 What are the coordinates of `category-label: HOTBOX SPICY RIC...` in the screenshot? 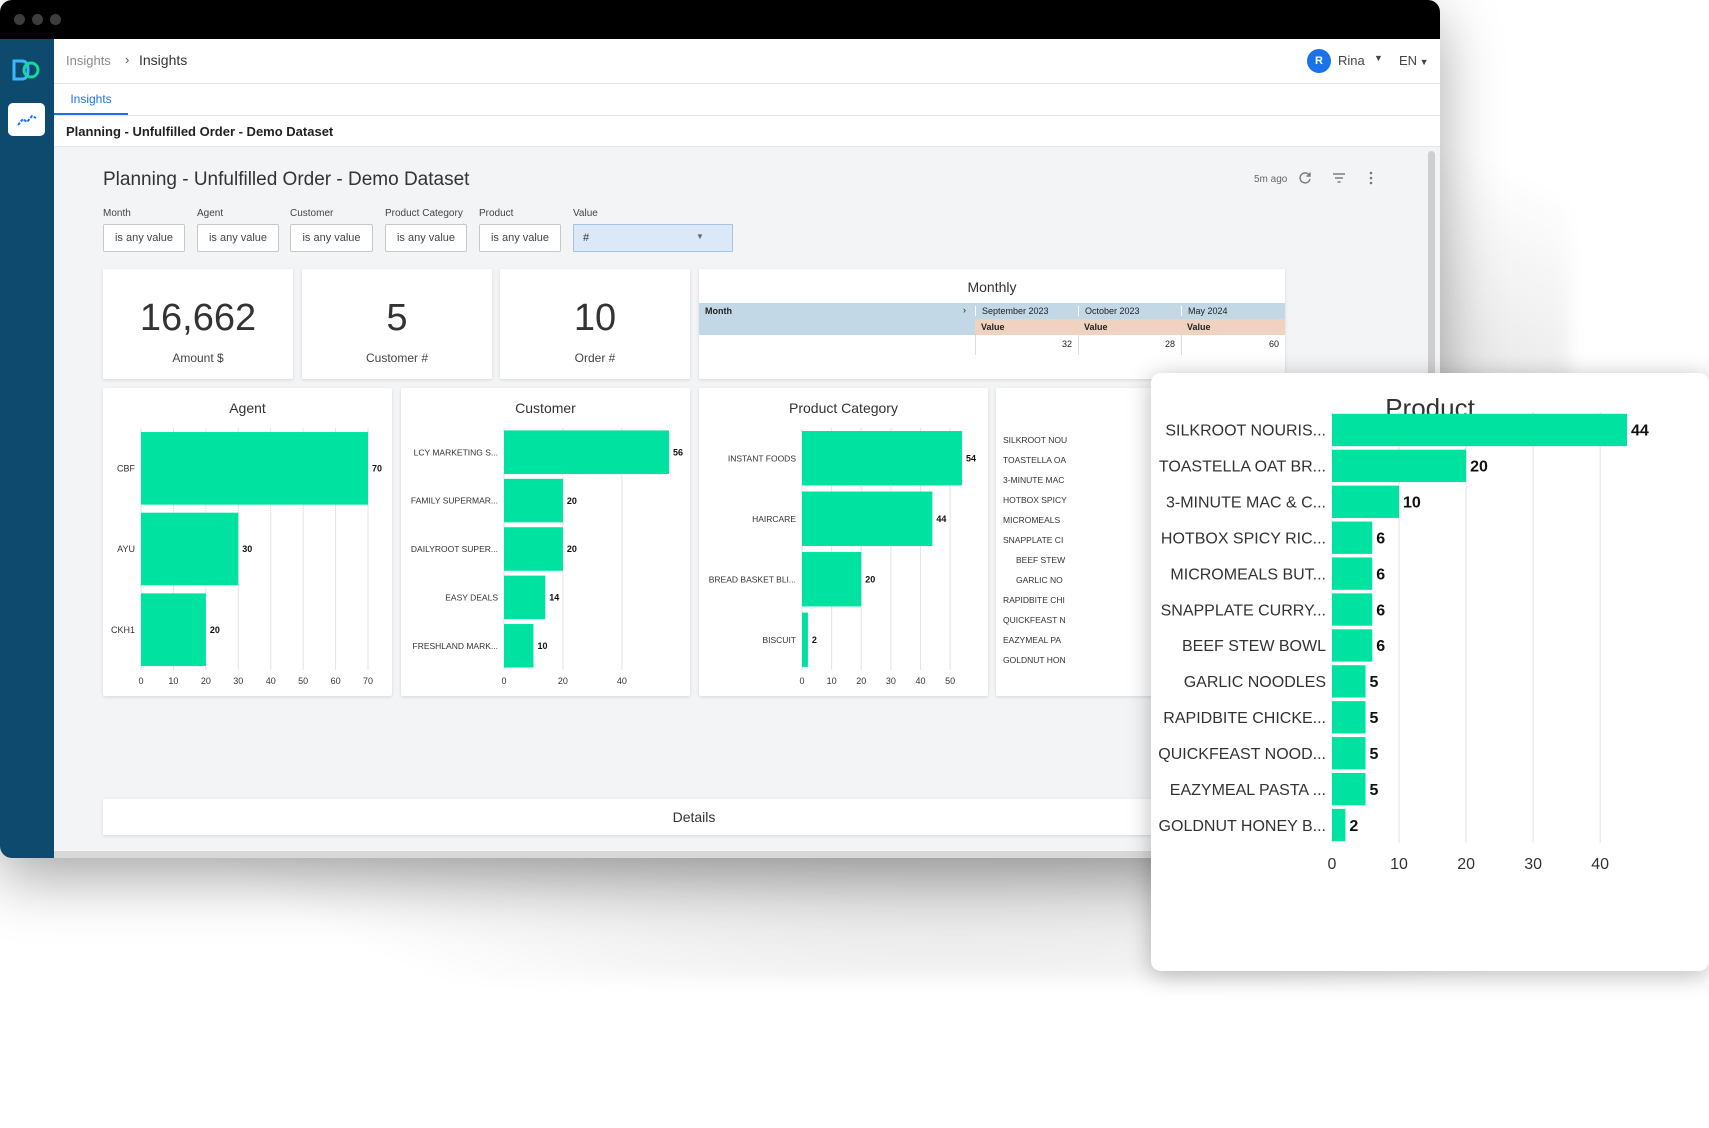 It's located at (1243, 538).